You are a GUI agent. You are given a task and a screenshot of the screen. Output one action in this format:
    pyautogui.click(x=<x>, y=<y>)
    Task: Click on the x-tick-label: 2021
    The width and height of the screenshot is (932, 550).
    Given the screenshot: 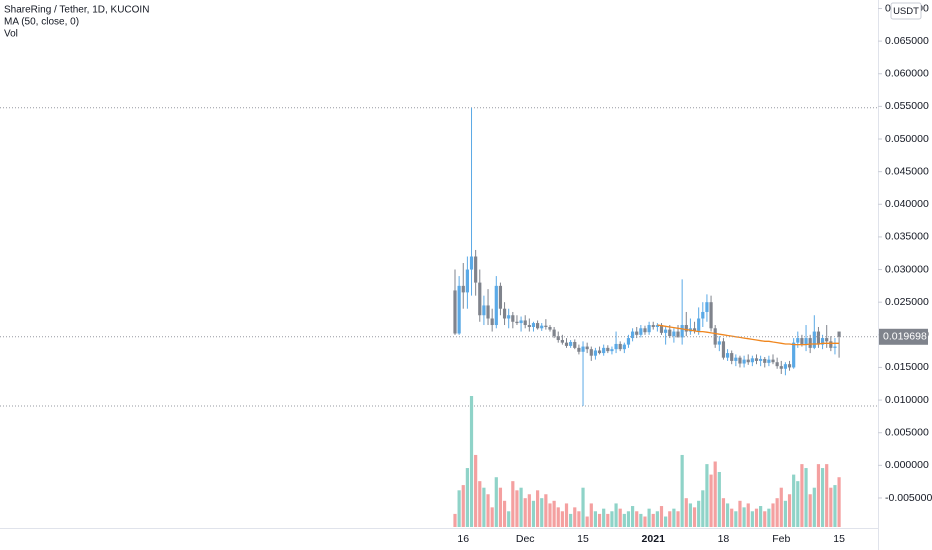 What is the action you would take?
    pyautogui.click(x=654, y=539)
    